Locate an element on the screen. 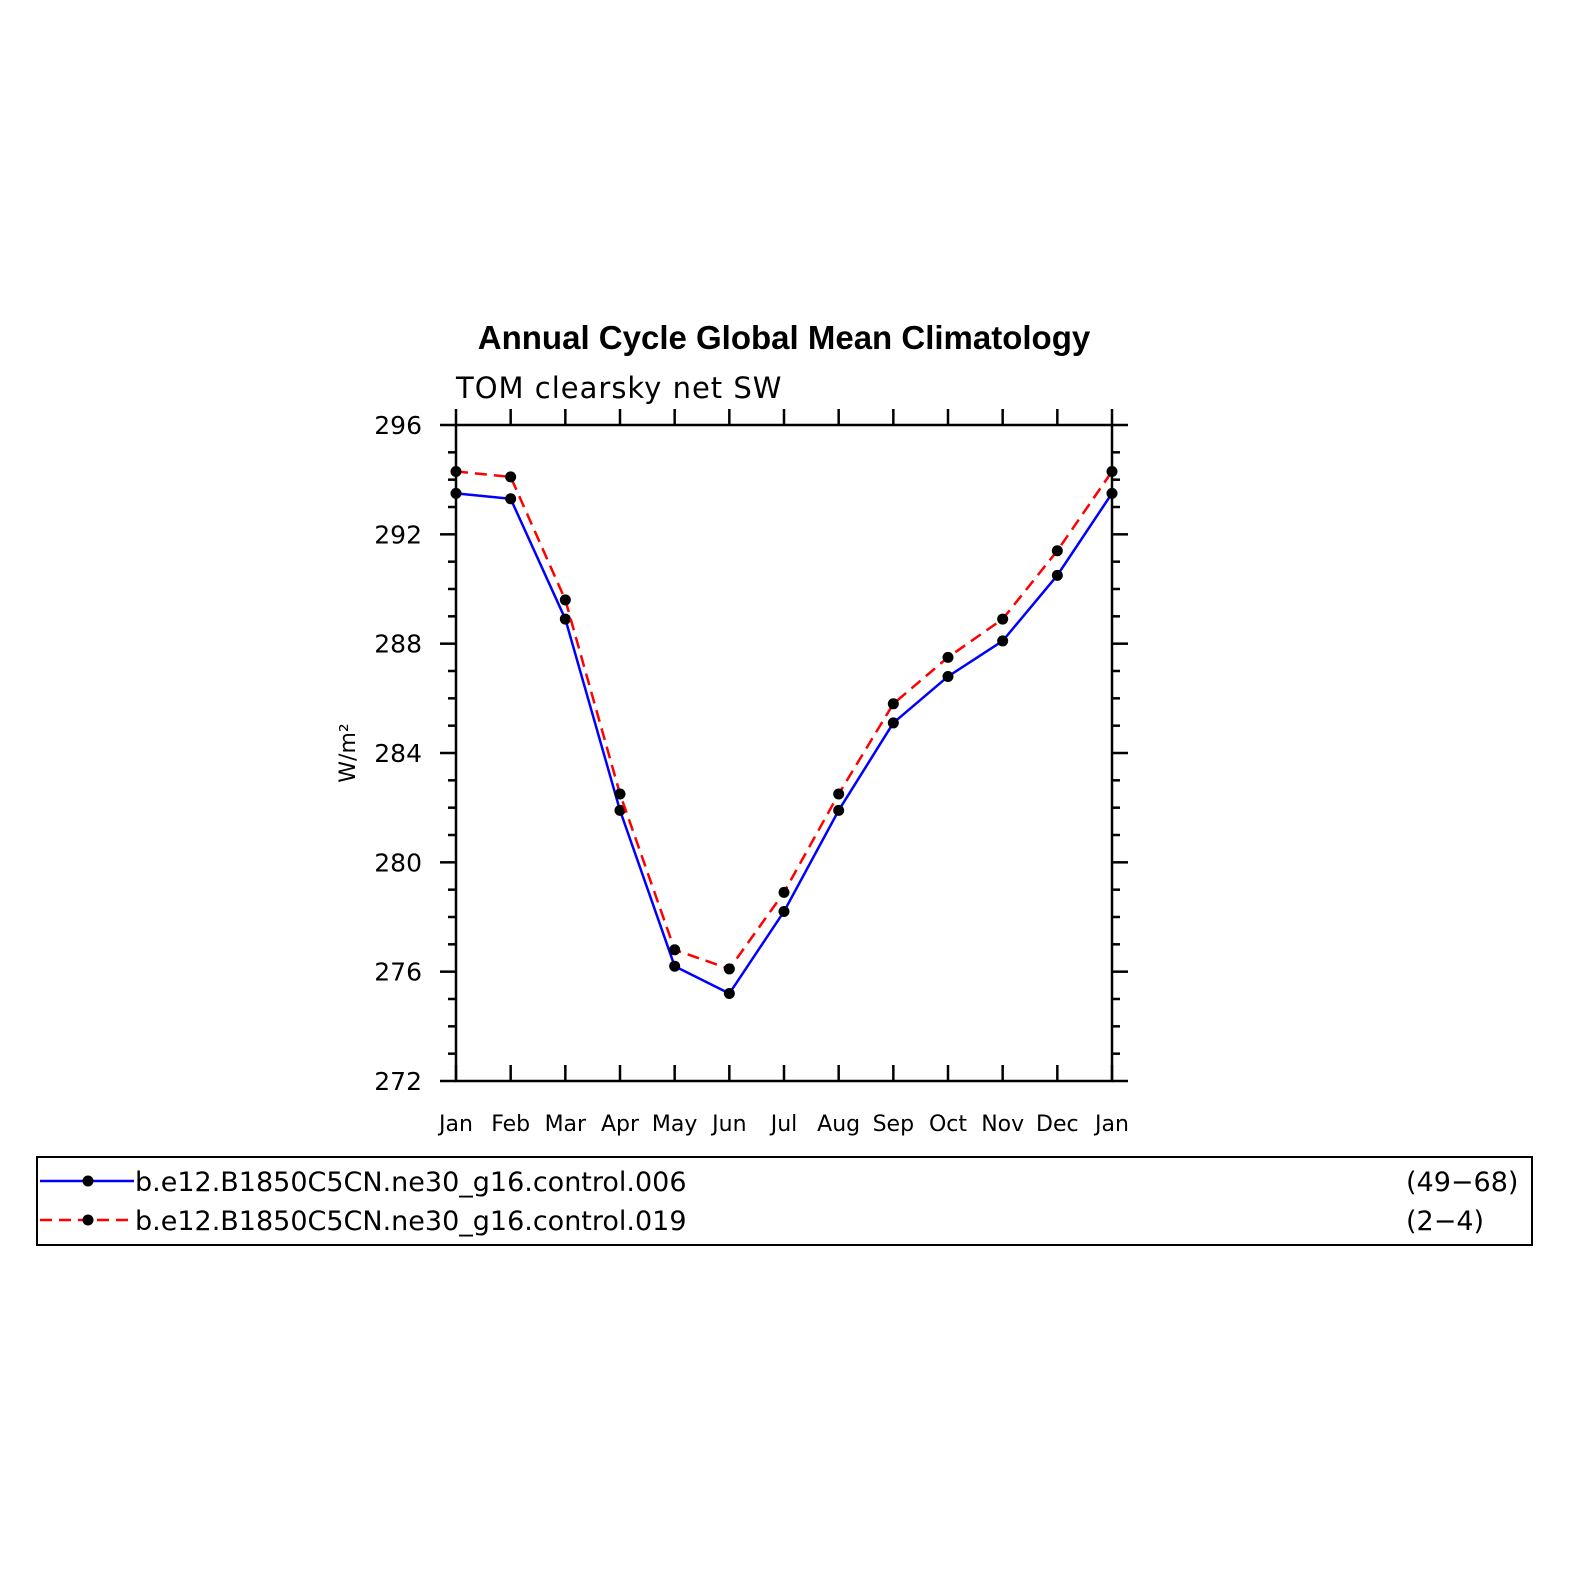  series-layer is located at coordinates (784, 732).